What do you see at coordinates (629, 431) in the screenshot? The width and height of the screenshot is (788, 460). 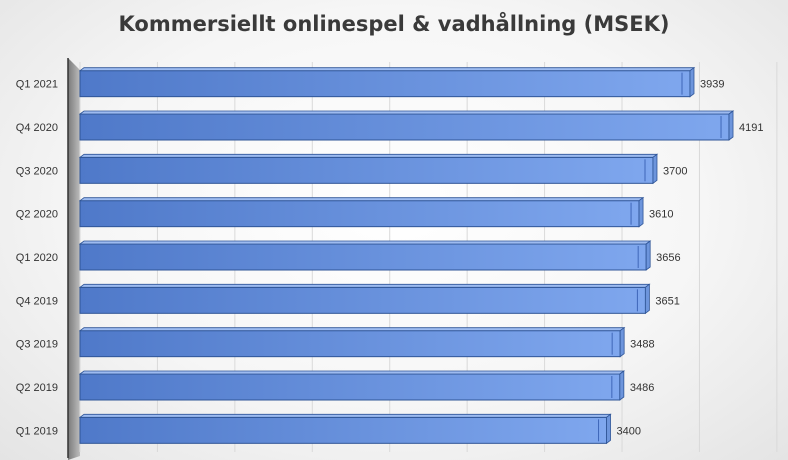 I see `data-label: 3400` at bounding box center [629, 431].